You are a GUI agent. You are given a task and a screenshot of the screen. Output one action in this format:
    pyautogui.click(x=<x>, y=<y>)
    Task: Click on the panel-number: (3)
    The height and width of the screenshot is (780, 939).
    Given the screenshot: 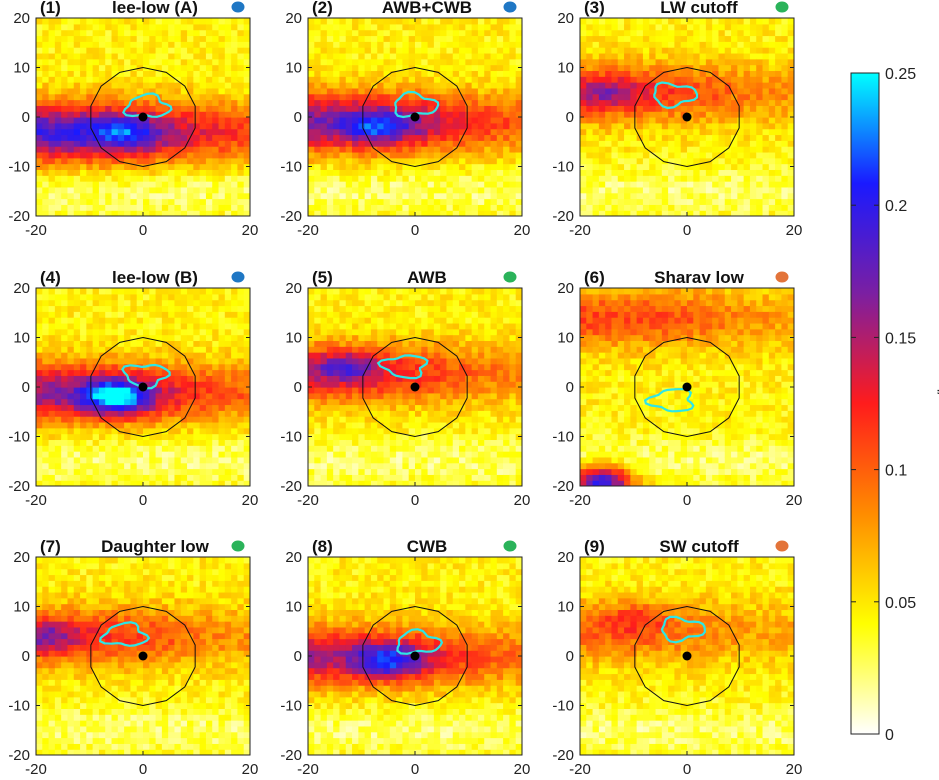 What is the action you would take?
    pyautogui.click(x=594, y=8)
    